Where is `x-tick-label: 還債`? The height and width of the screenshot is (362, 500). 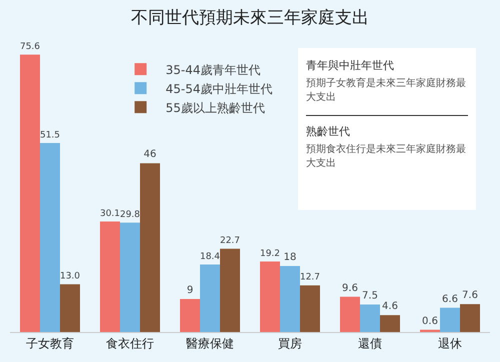 x-tick-label: 還債 is located at coordinates (370, 343).